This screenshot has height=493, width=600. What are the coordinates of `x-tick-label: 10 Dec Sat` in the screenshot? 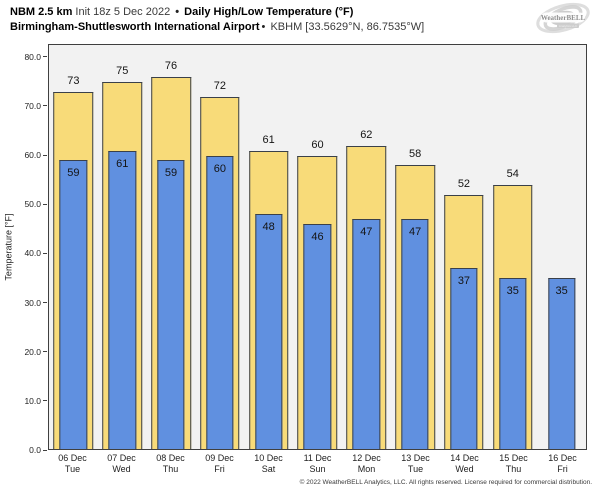 It's located at (268, 464).